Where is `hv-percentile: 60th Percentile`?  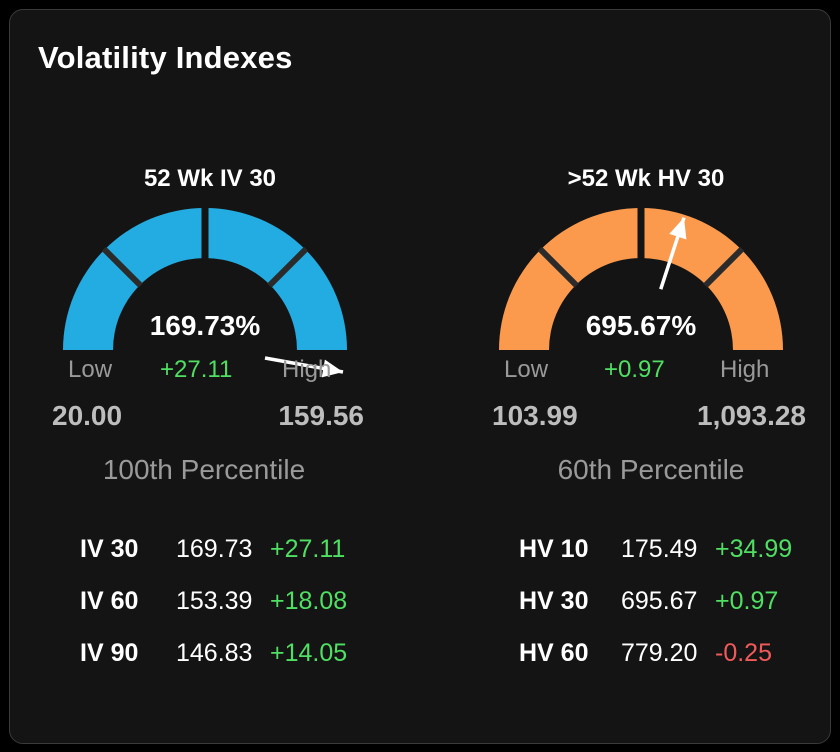 hv-percentile: 60th Percentile is located at coordinates (651, 469).